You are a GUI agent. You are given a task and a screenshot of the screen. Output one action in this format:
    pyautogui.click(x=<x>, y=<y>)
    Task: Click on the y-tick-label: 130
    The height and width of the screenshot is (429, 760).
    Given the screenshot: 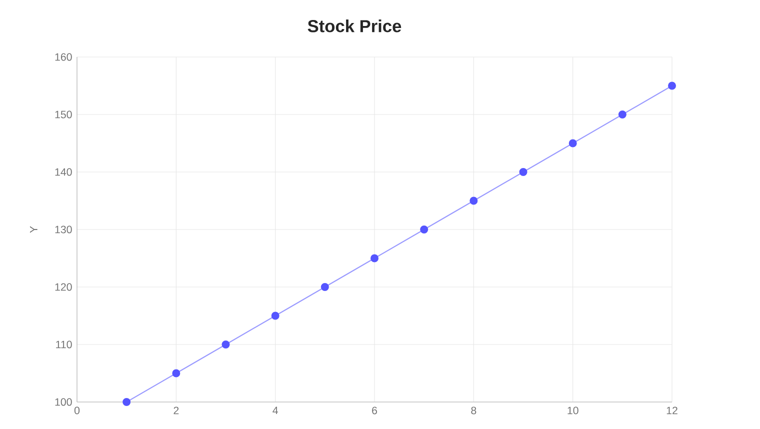 What is the action you would take?
    pyautogui.click(x=63, y=230)
    